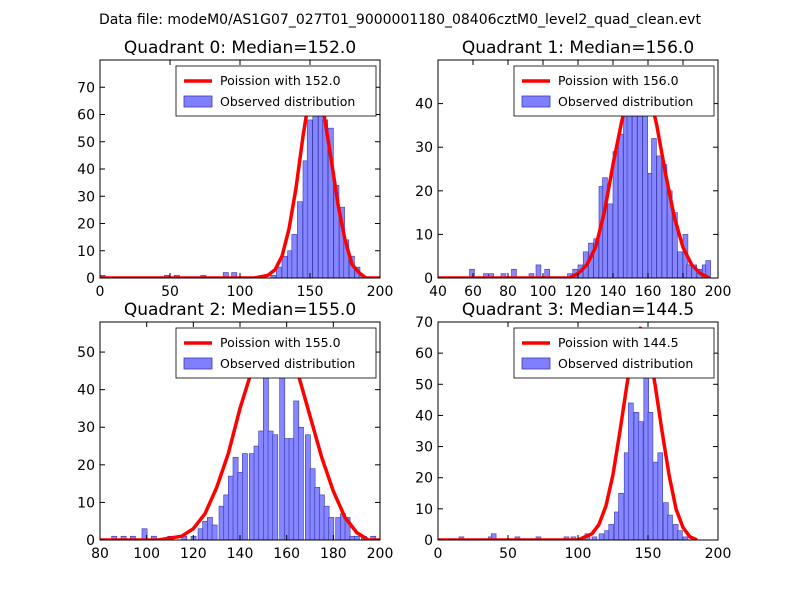 Image resolution: width=800 pixels, height=604 pixels. I want to click on legend-line-label: Poission with 152.0, so click(280, 80).